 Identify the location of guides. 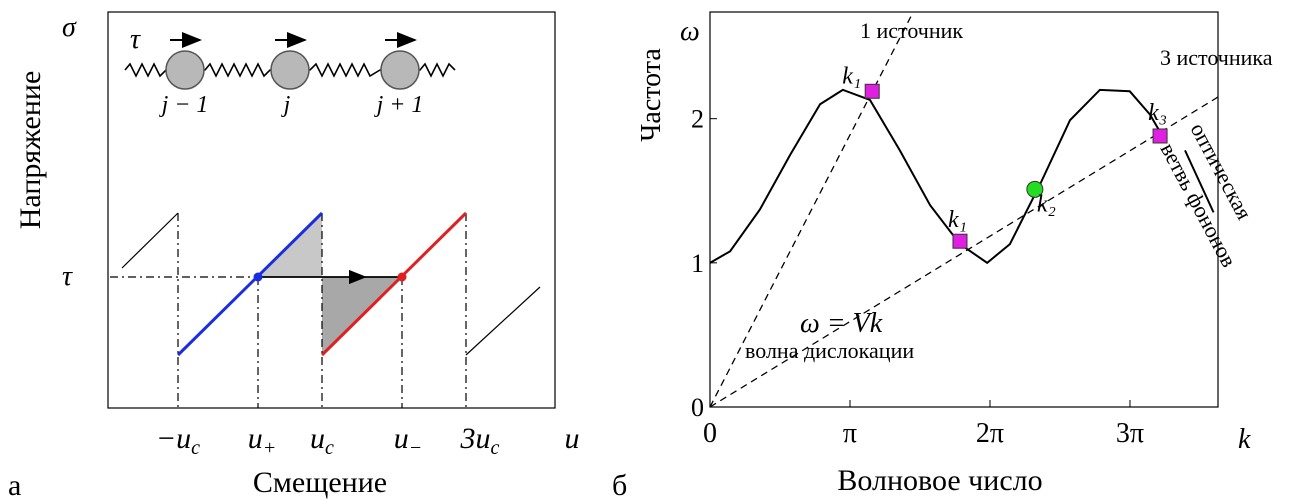
(288, 310).